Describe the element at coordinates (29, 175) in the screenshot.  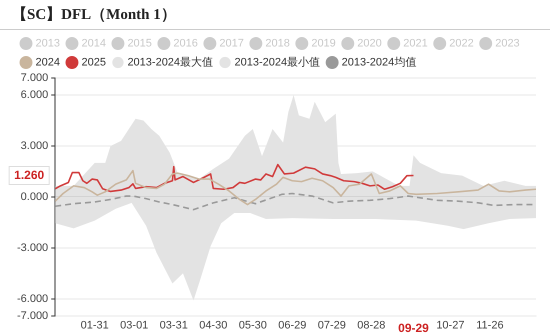
I see `text: 1.260` at that location.